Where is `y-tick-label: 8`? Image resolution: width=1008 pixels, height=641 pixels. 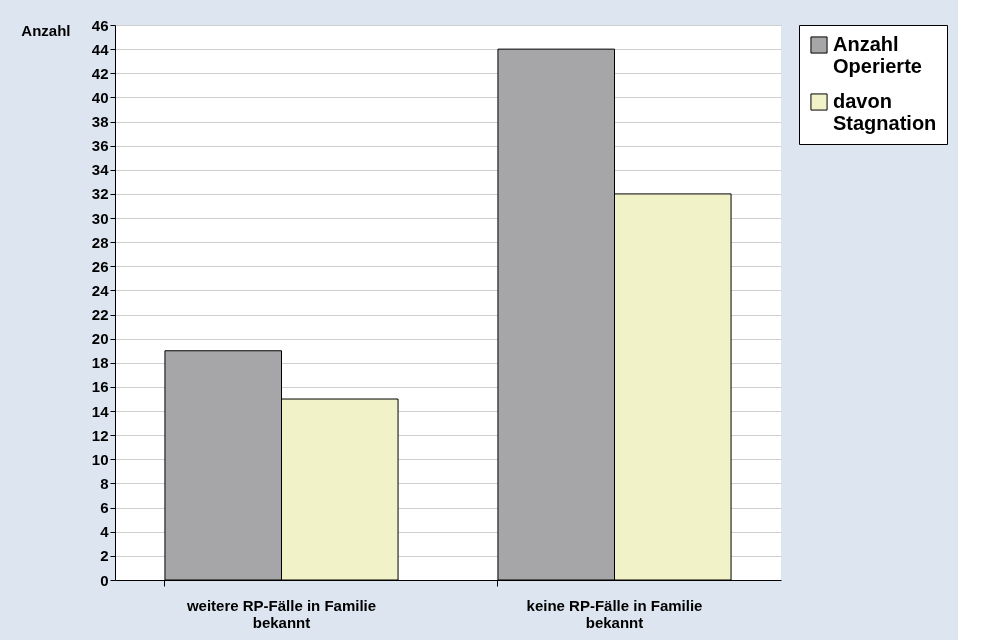 y-tick-label: 8 is located at coordinates (104, 483).